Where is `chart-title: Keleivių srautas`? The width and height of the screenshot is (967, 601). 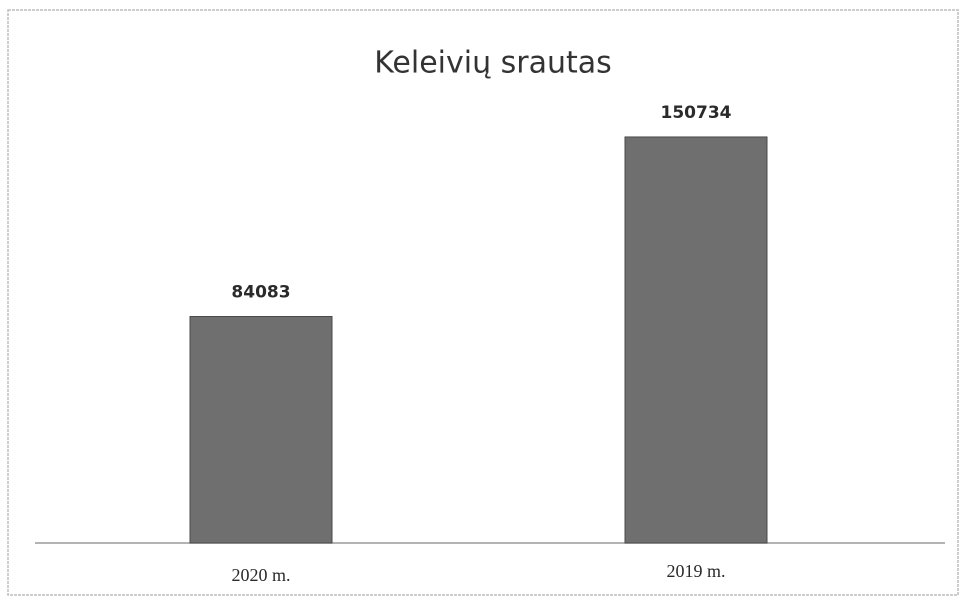 chart-title: Keleivių srautas is located at coordinates (493, 63).